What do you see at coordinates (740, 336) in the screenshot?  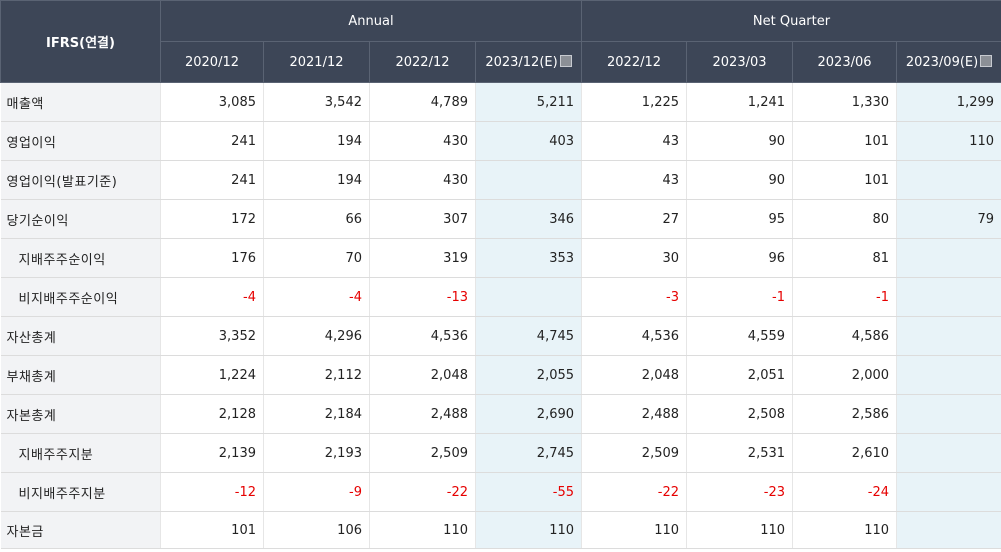 I see `value-cell: 4,559` at bounding box center [740, 336].